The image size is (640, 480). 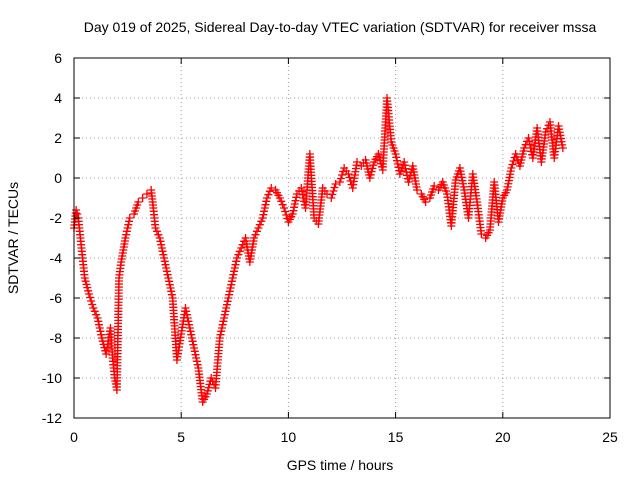 I want to click on y-tick-label: -2, so click(x=56, y=218).